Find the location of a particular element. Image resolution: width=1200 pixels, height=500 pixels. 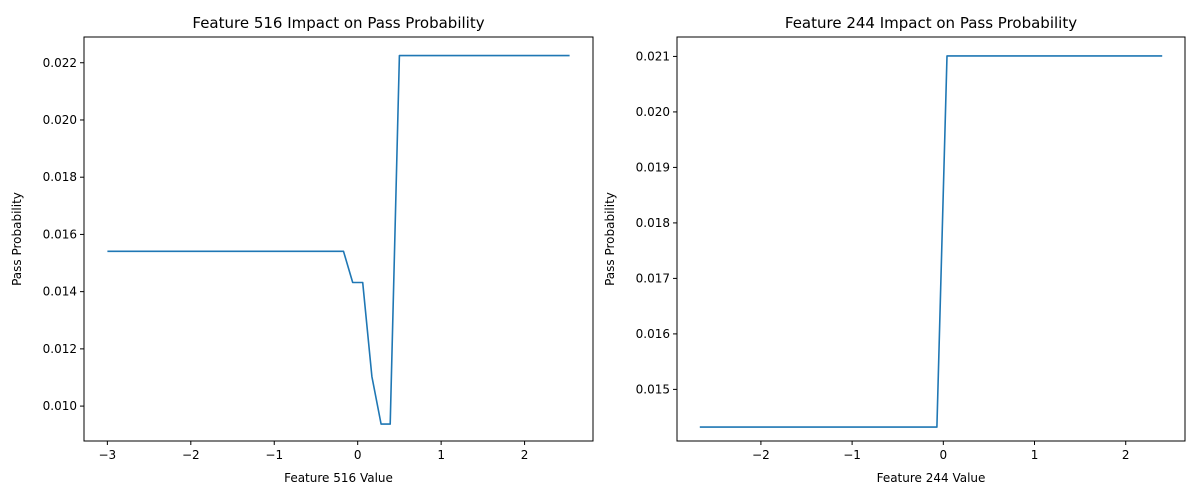

y-tick-label: 0.012 is located at coordinates (60, 349).